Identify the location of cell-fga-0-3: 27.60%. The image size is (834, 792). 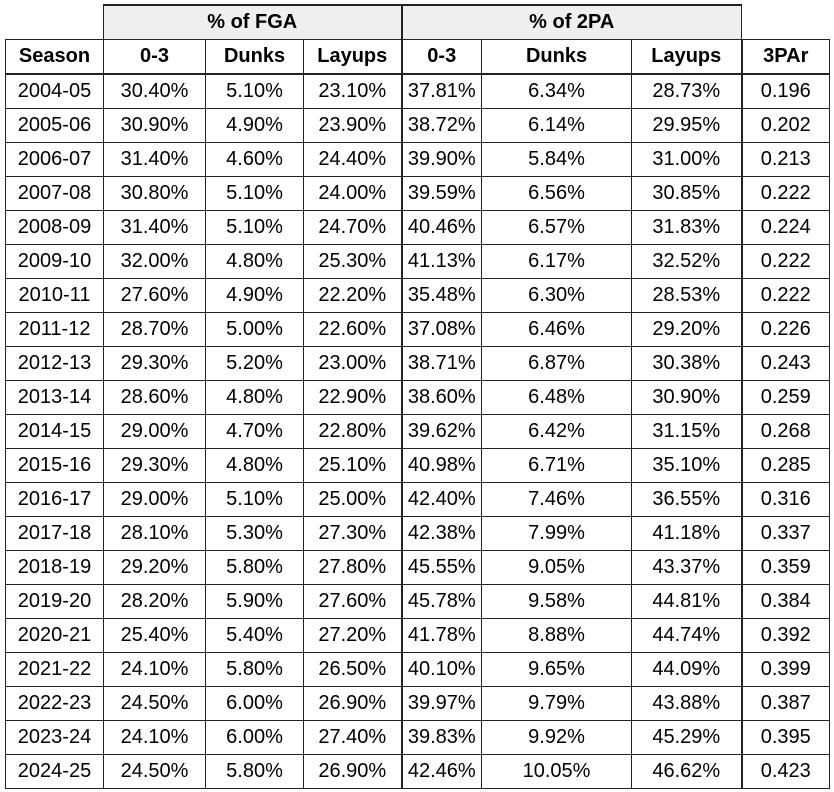
(154, 295).